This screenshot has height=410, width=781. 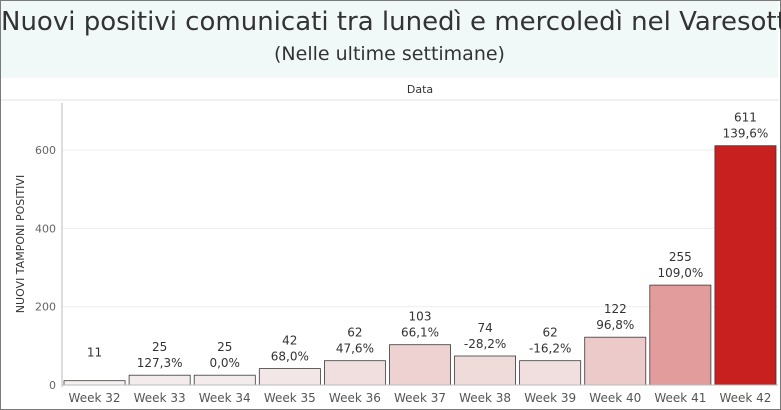 What do you see at coordinates (420, 89) in the screenshot?
I see `column-header: Data` at bounding box center [420, 89].